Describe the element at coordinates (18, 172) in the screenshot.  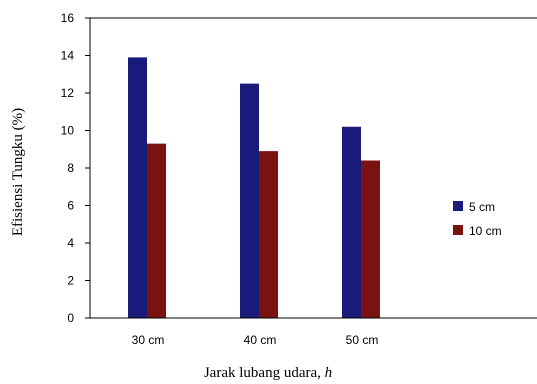
I see `y-axis-label: Efisiensi Tungku (%)` at that location.